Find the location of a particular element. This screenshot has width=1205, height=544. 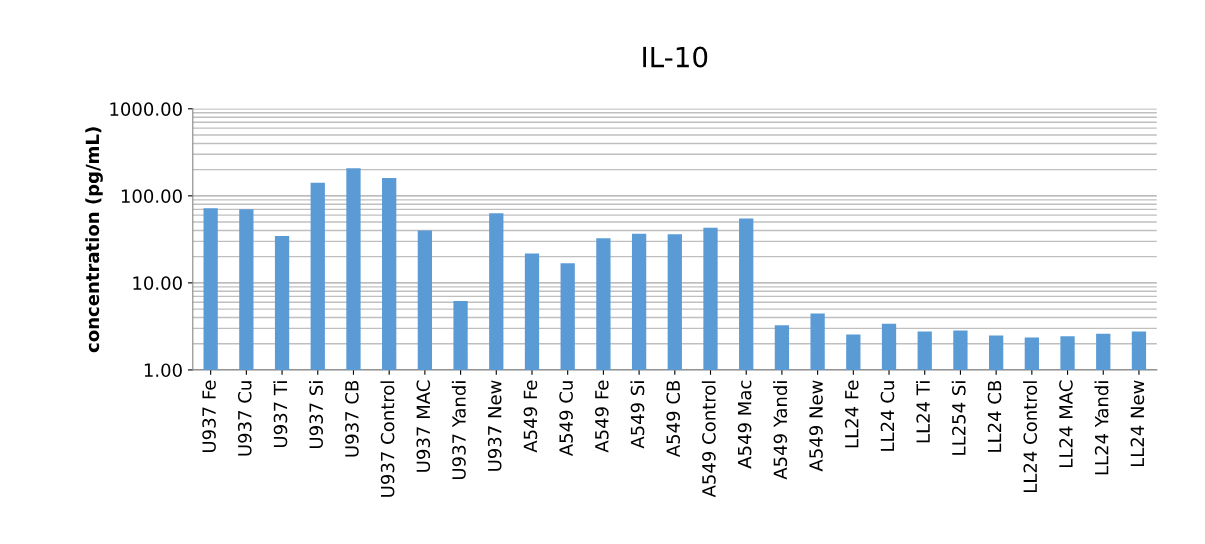

y-tick-label: 100.00 is located at coordinates (151, 196).